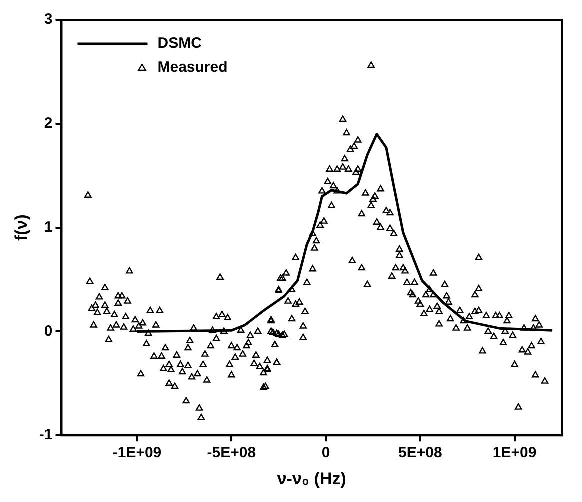 Image resolution: width=582 pixels, height=502 pixels. What do you see at coordinates (326, 453) in the screenshot?
I see `x-tick-label: 0` at bounding box center [326, 453].